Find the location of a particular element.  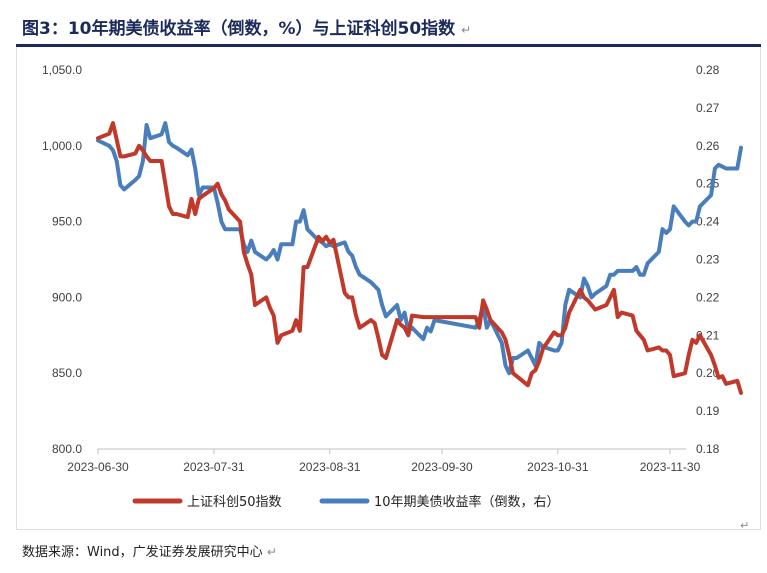

legend-item-ust10y-inverse-label: 10年期美债收益率（倒数，右） is located at coordinates (467, 502).